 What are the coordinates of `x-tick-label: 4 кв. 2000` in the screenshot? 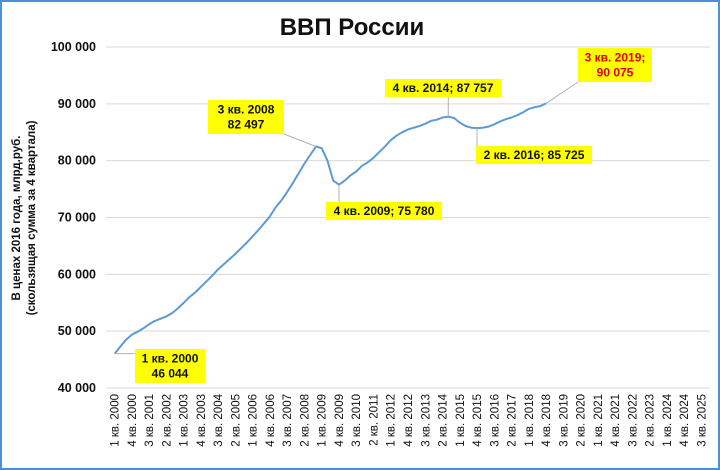 It's located at (133, 420).